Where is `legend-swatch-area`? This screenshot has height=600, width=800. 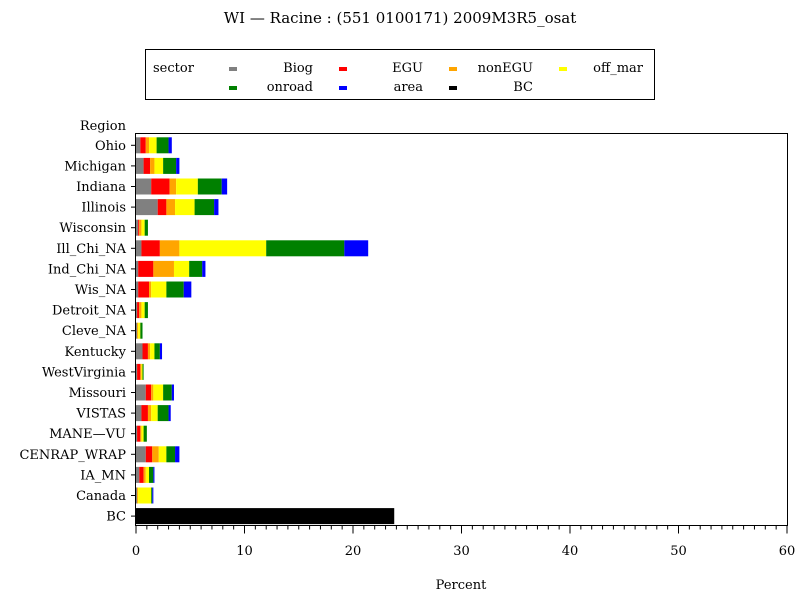
legend-swatch-area is located at coordinates (343, 88).